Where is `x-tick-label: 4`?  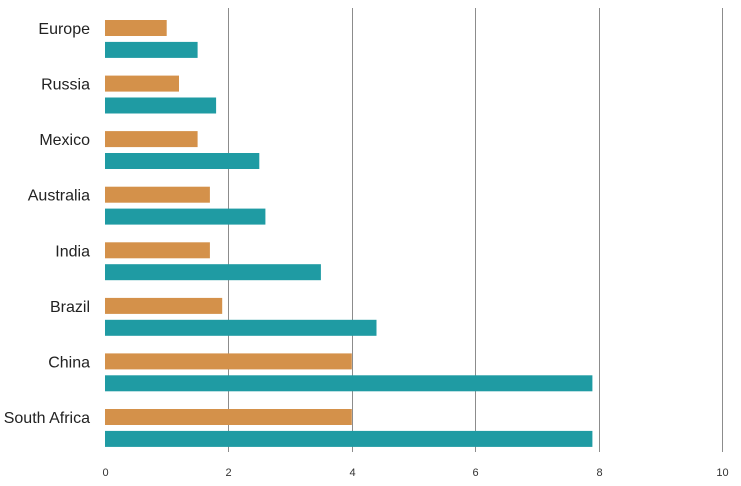
x-tick-label: 4 is located at coordinates (352, 473).